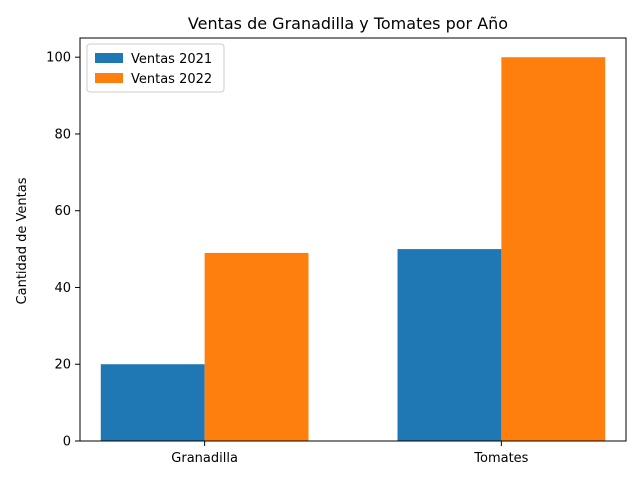 Image resolution: width=640 pixels, height=480 pixels. I want to click on bar-tomates-ventas-2021, so click(449, 345).